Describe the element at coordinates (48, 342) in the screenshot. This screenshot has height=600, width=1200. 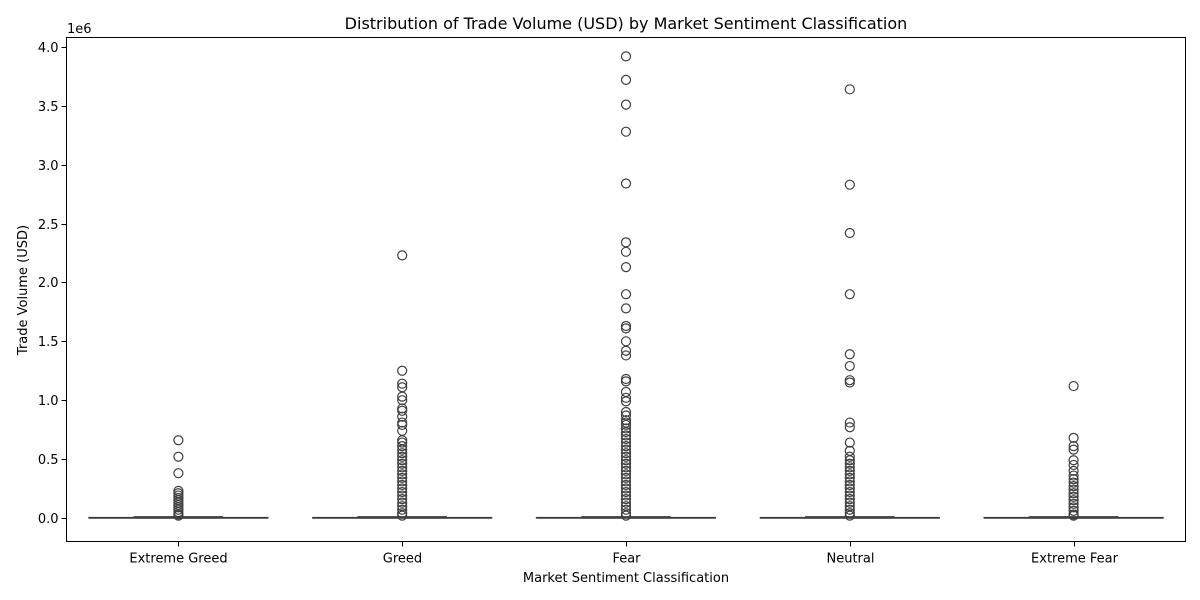
I see `y-tick-label: 1.5` at that location.